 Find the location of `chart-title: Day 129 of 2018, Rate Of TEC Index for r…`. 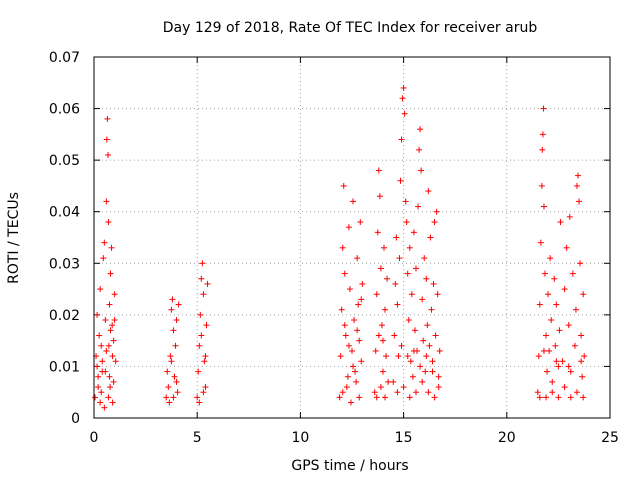

chart-title: Day 129 of 2018, Rate Of TEC Index for r… is located at coordinates (350, 28).